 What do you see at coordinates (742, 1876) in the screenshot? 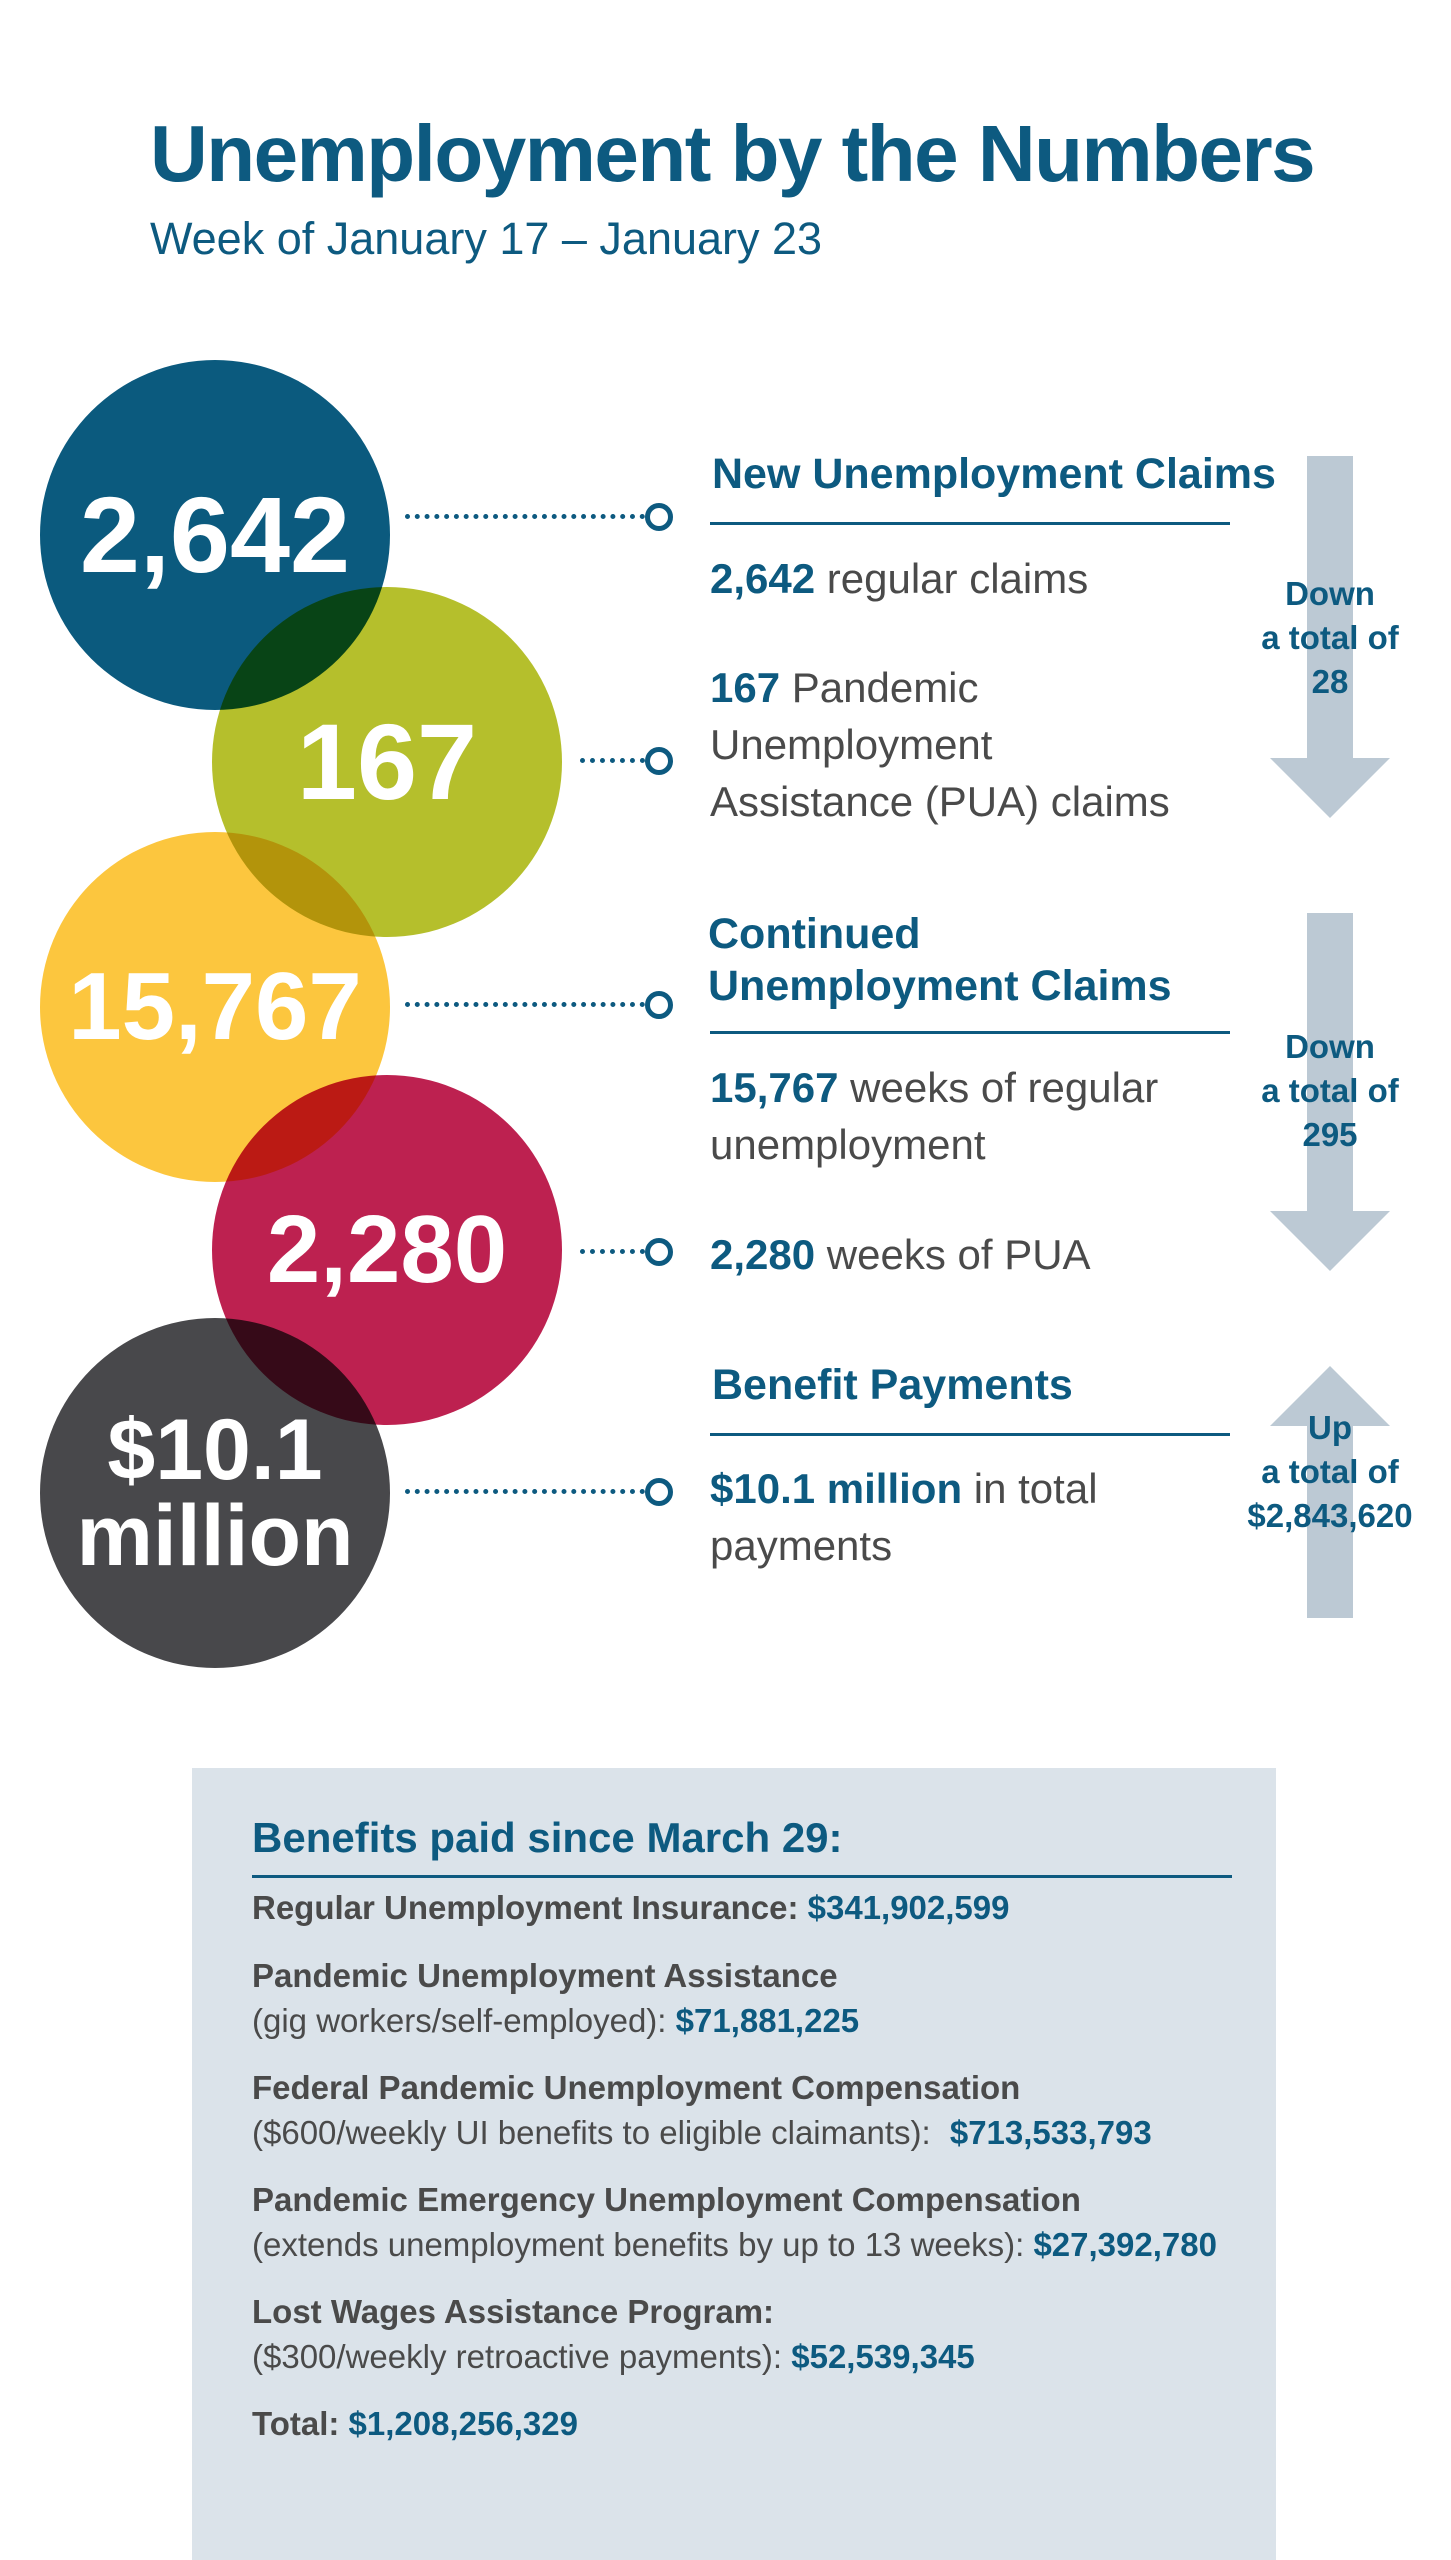
I see `panel-divider` at bounding box center [742, 1876].